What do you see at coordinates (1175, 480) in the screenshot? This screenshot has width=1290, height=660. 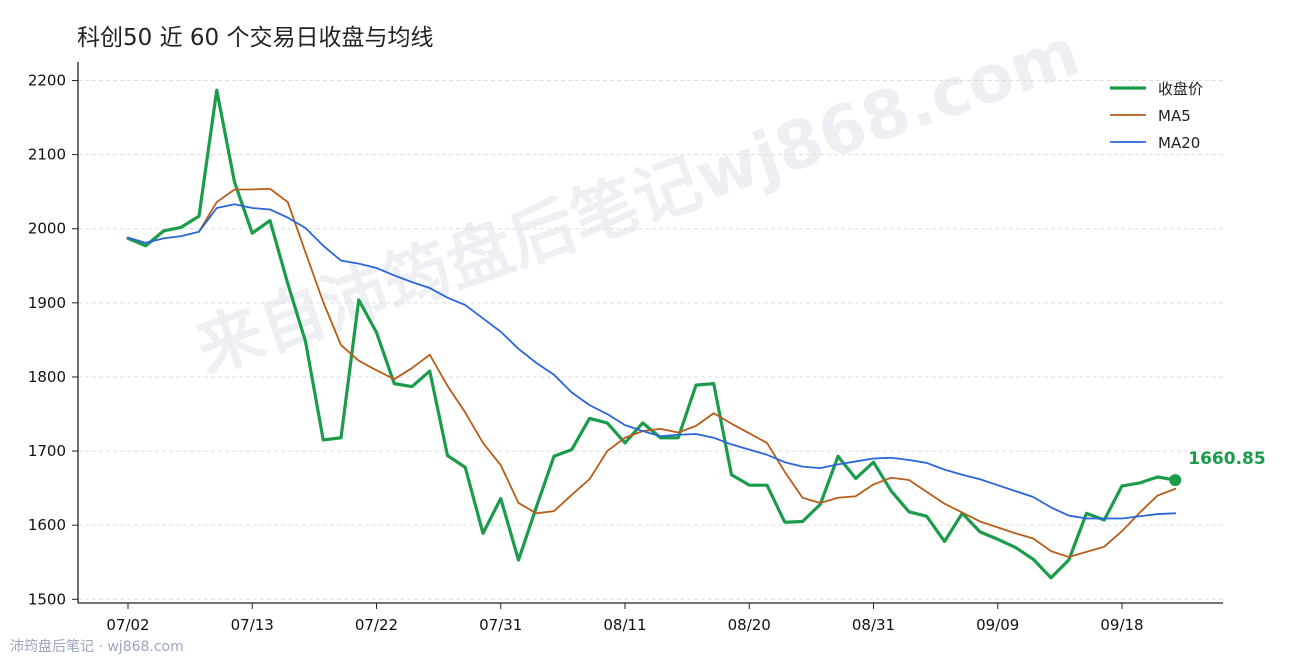 I see `last-point-marker` at bounding box center [1175, 480].